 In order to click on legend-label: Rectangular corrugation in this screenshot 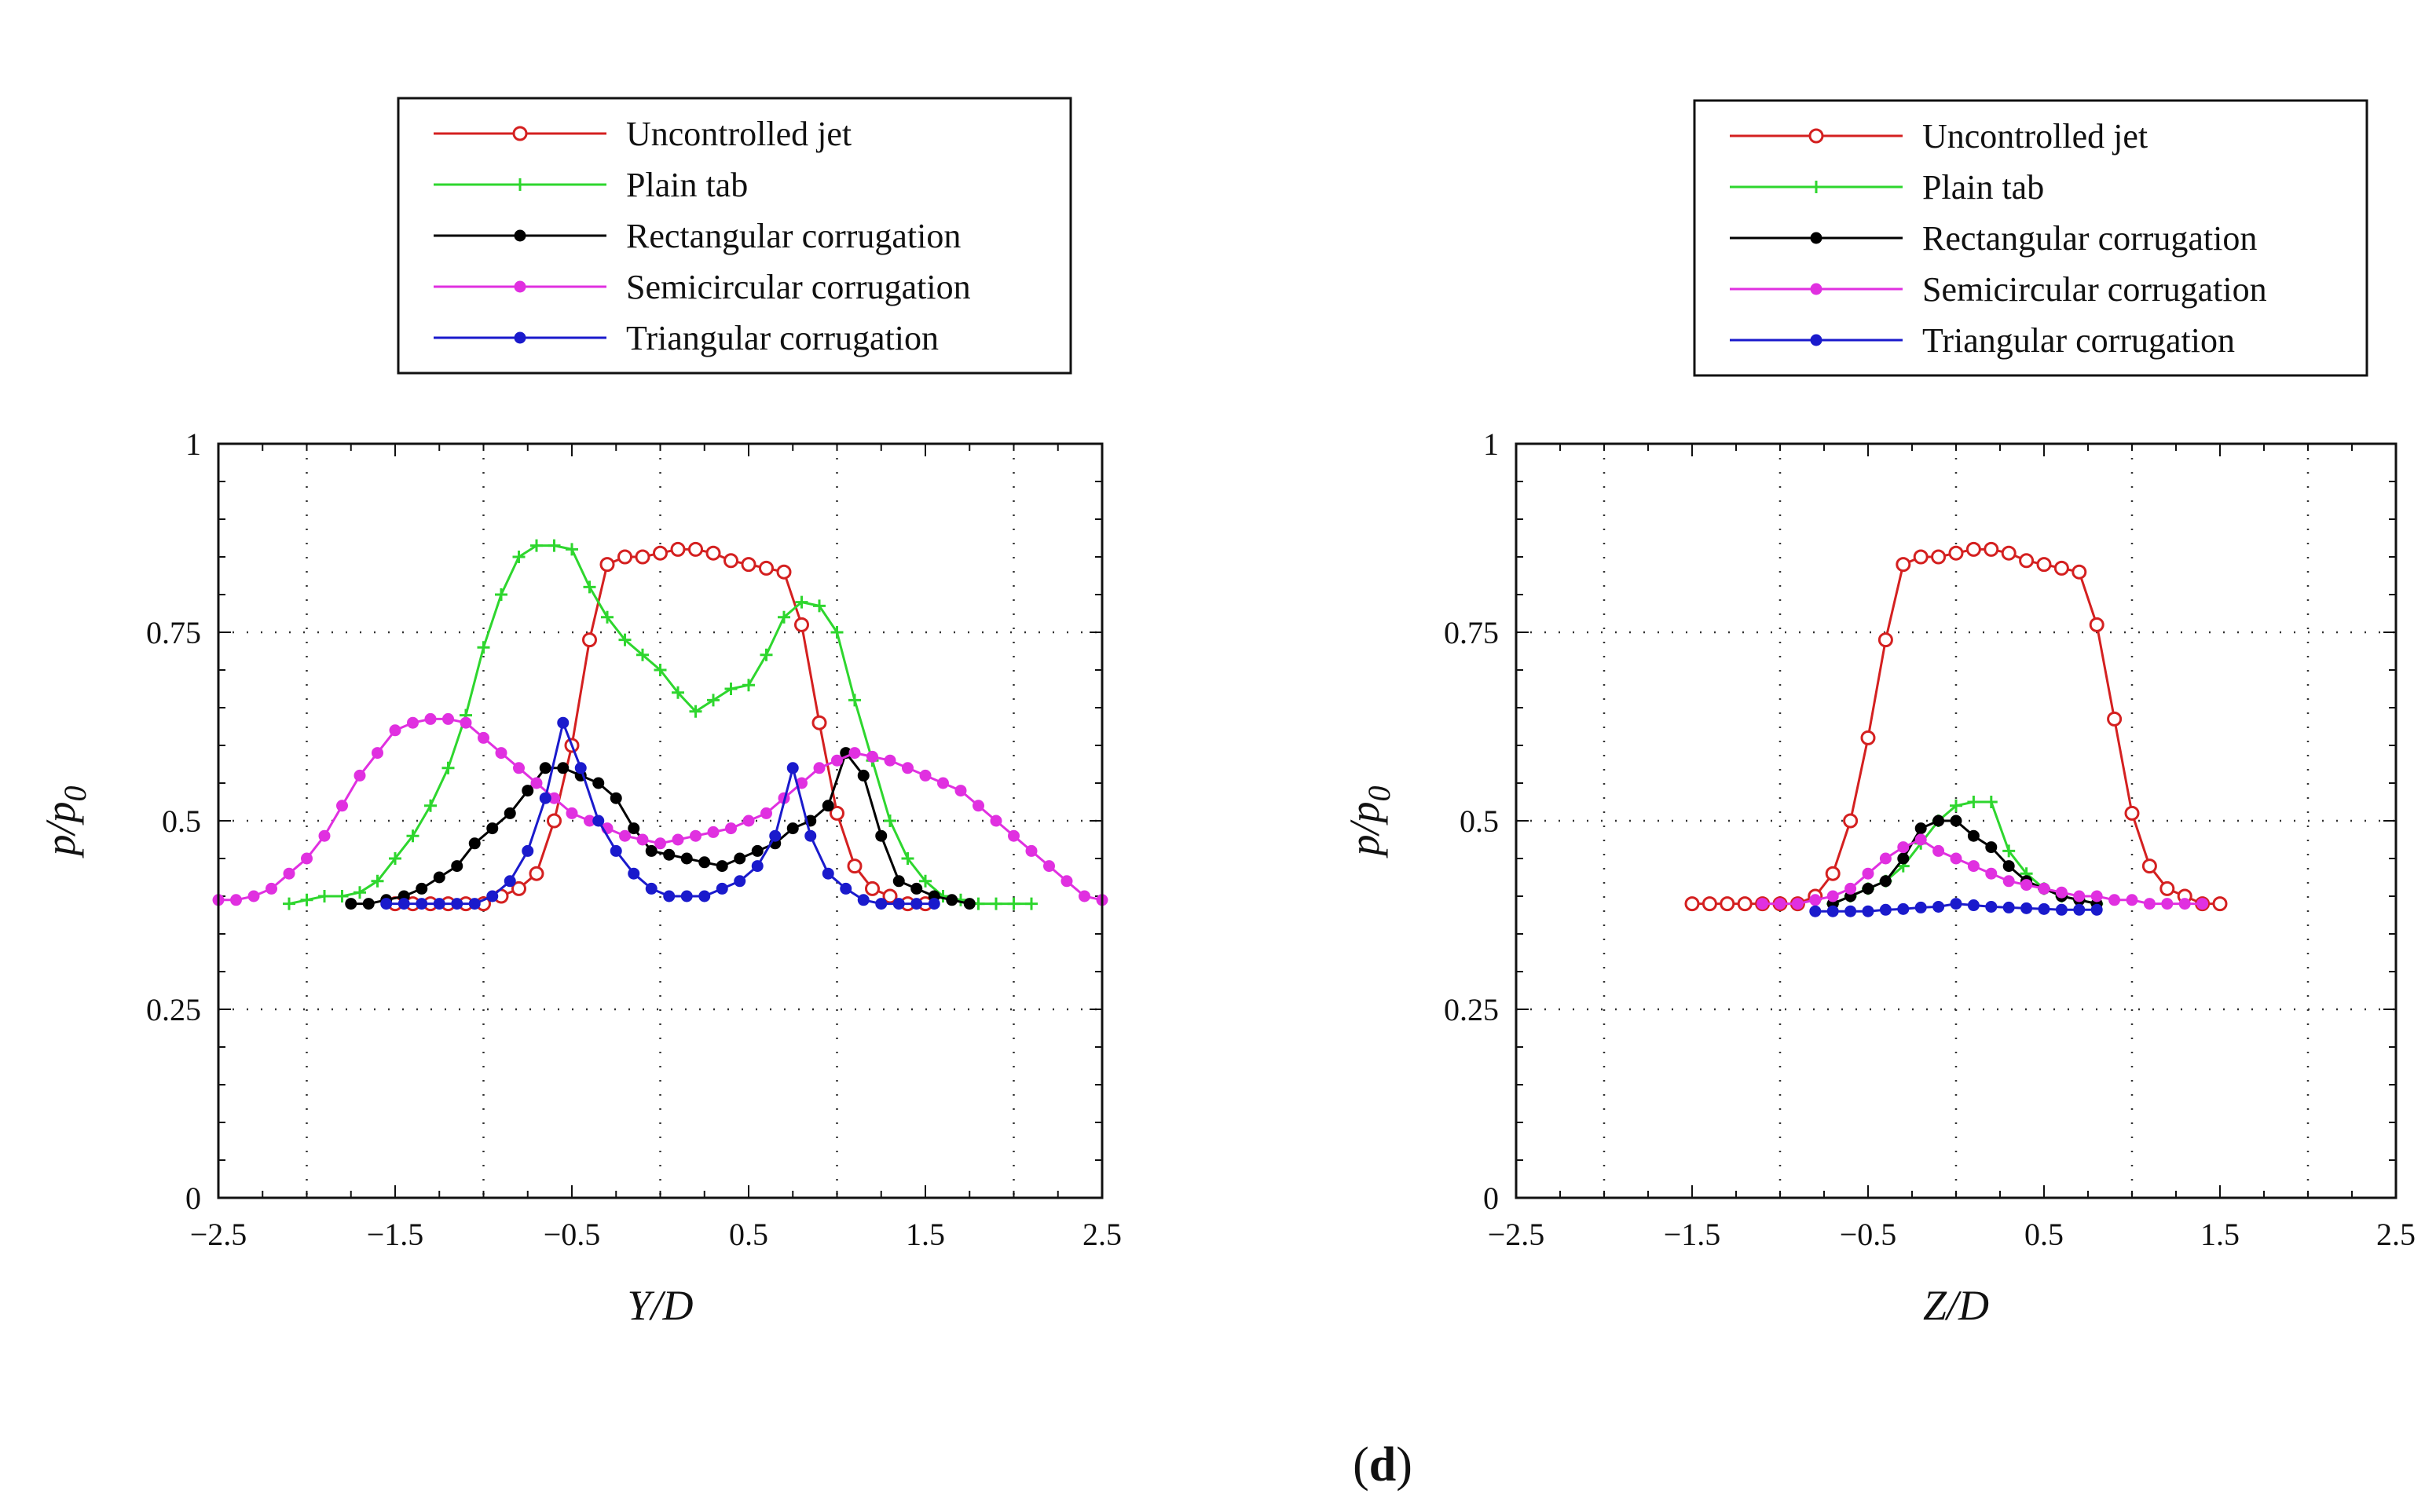, I will do `click(794, 236)`.